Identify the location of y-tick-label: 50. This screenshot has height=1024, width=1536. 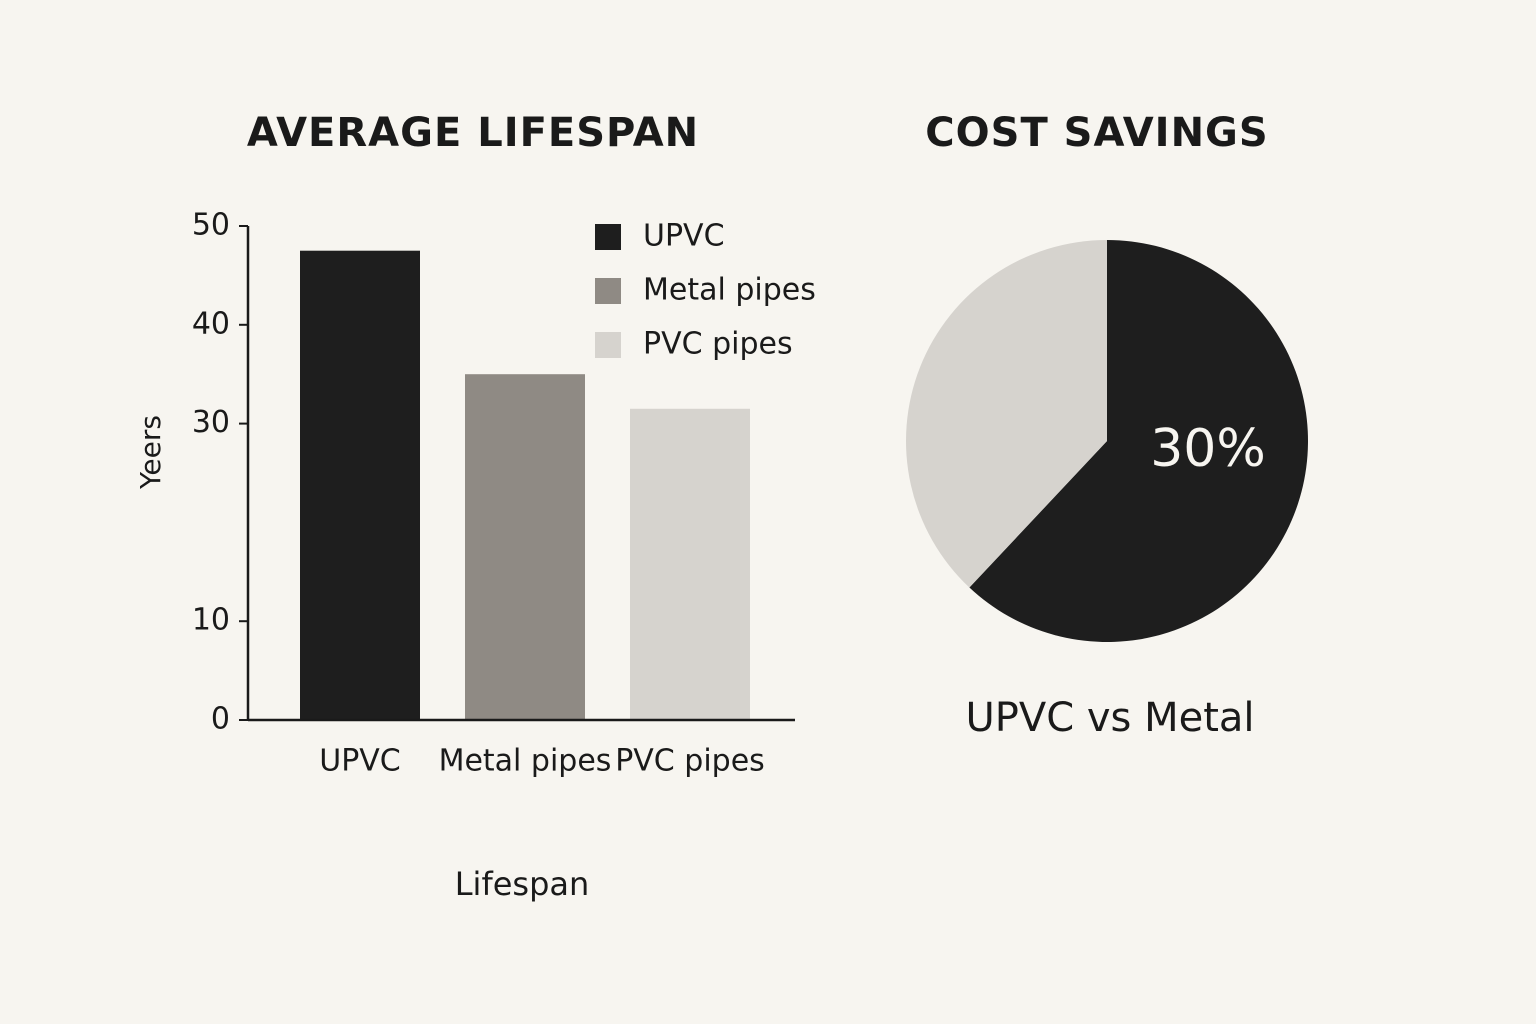
(211, 225).